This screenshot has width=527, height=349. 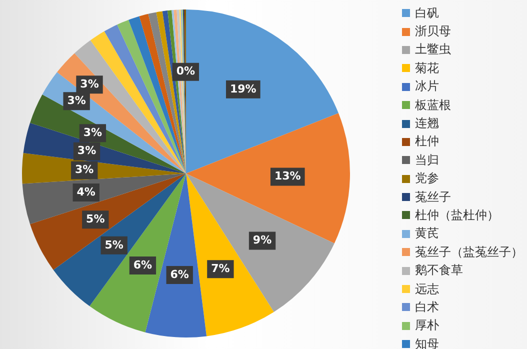 I want to click on legend-label: 菟丝子（盐菟丝子）, so click(x=469, y=252).